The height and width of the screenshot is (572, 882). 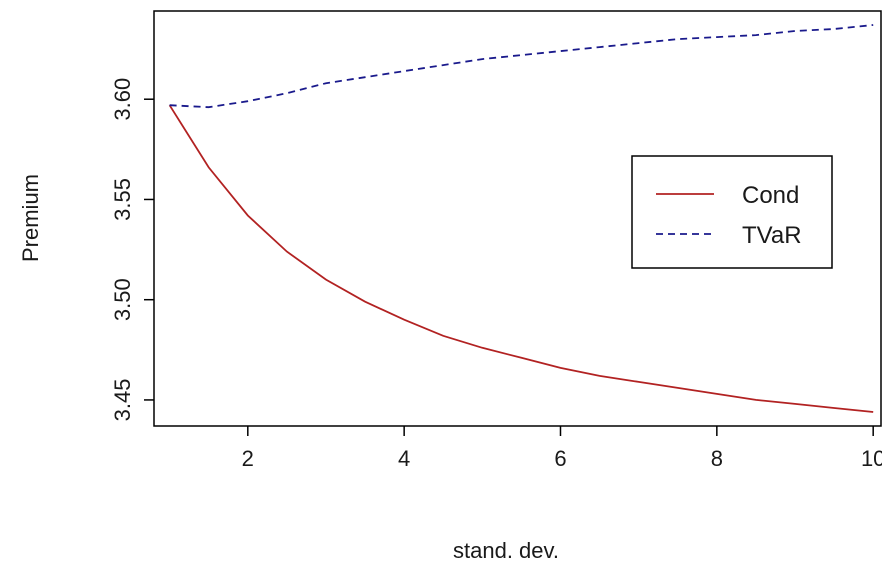 What do you see at coordinates (560, 458) in the screenshot?
I see `x-tick-label: 6` at bounding box center [560, 458].